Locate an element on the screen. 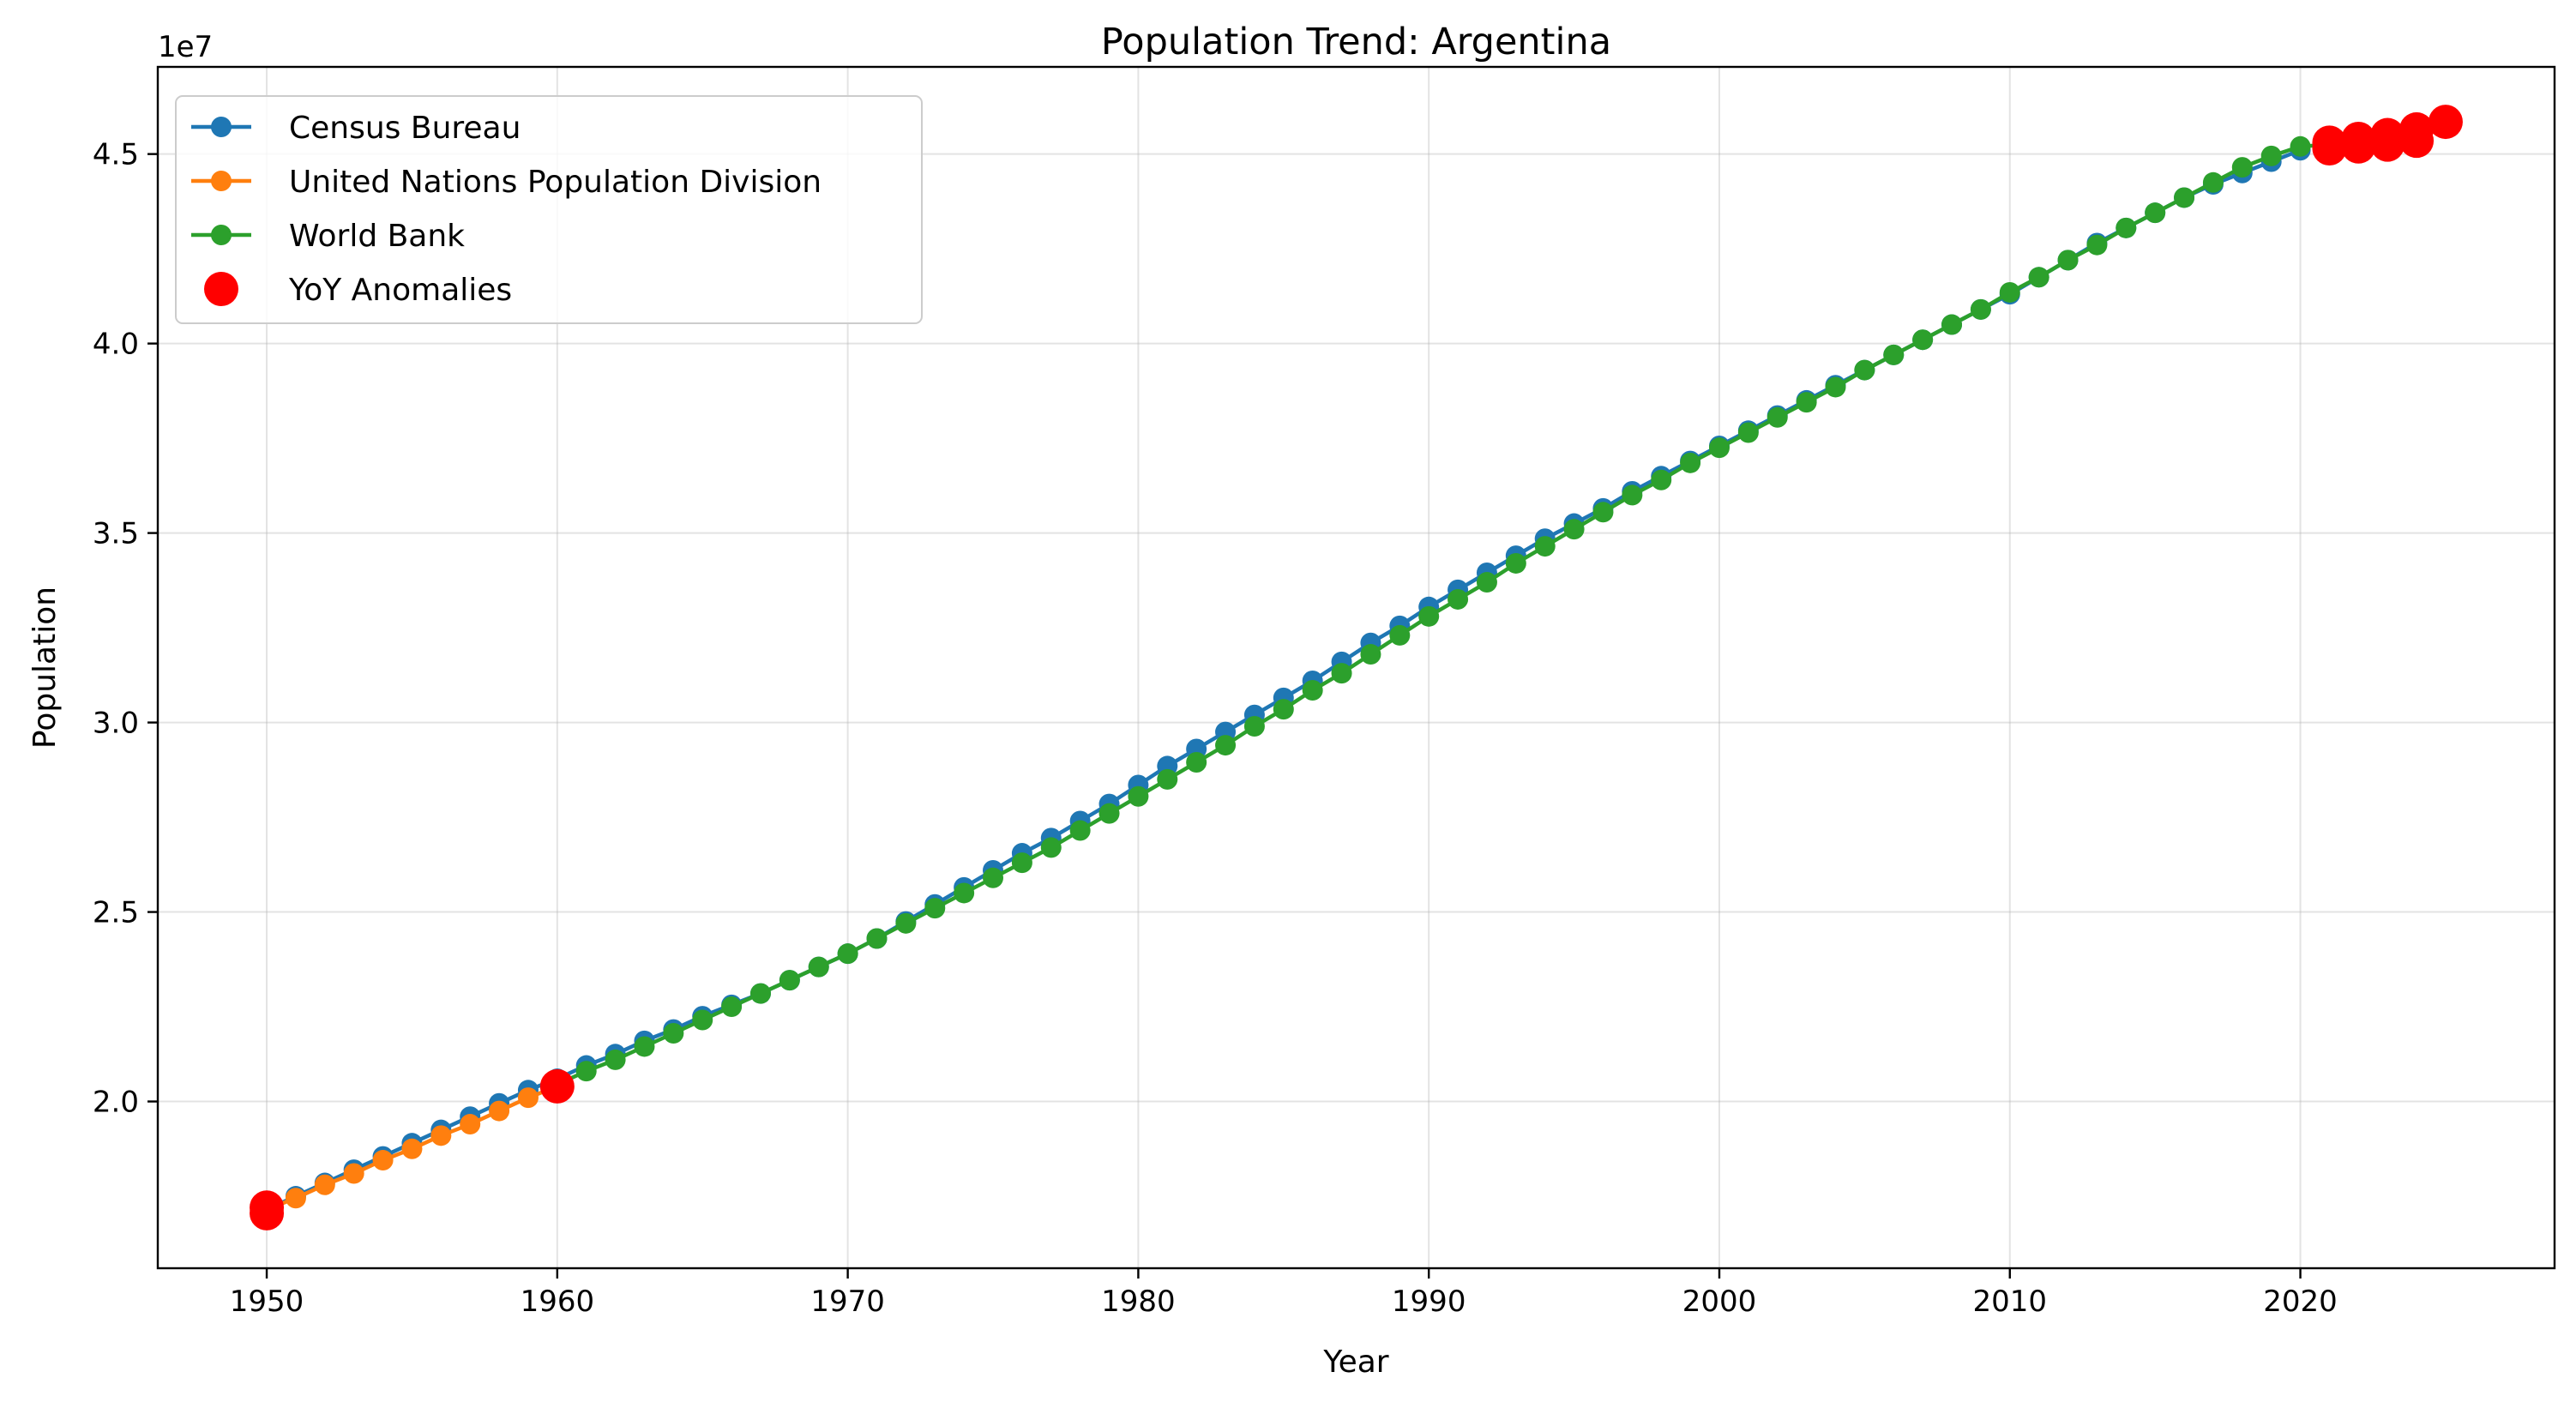  y-tick-label: 2.5 is located at coordinates (116, 913).